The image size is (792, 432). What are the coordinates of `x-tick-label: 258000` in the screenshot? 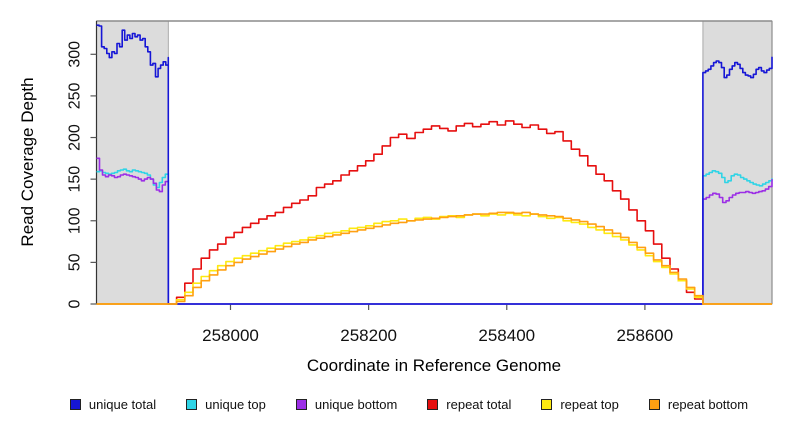 It's located at (230, 335).